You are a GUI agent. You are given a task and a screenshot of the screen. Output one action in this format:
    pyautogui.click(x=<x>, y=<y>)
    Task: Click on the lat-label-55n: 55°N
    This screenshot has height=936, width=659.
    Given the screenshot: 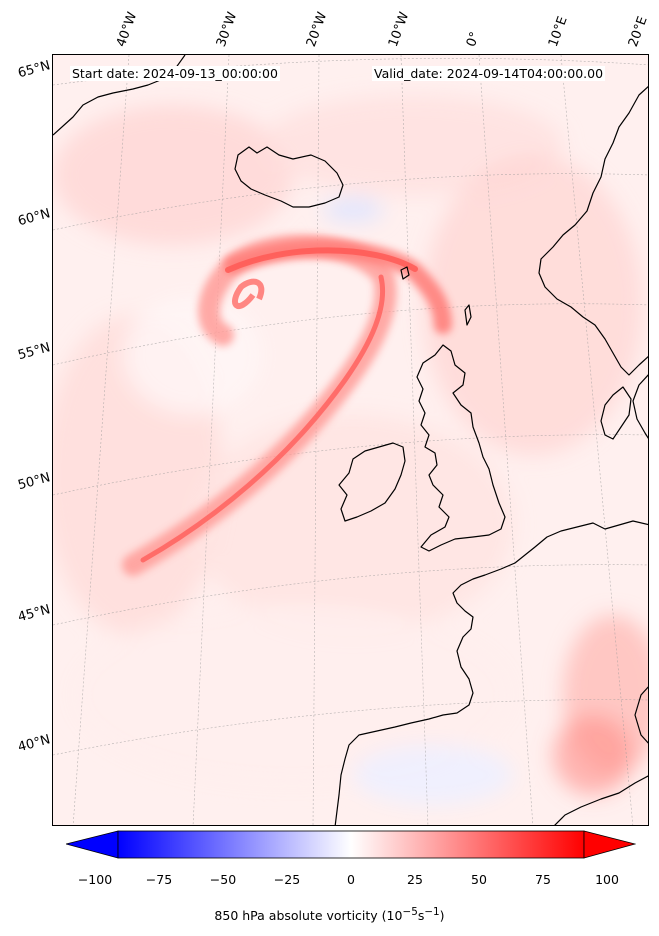 What is the action you would take?
    pyautogui.click(x=34, y=352)
    